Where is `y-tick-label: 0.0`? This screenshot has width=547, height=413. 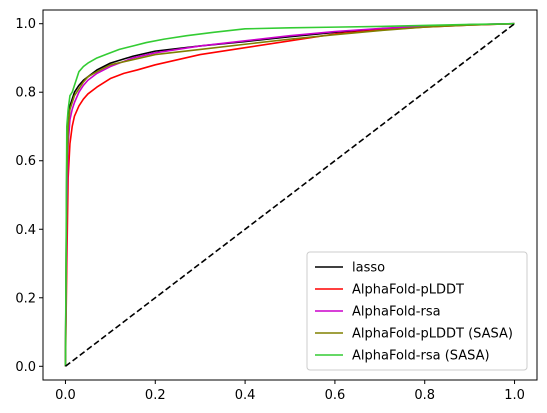 y-tick-label: 0.0 is located at coordinates (25, 367).